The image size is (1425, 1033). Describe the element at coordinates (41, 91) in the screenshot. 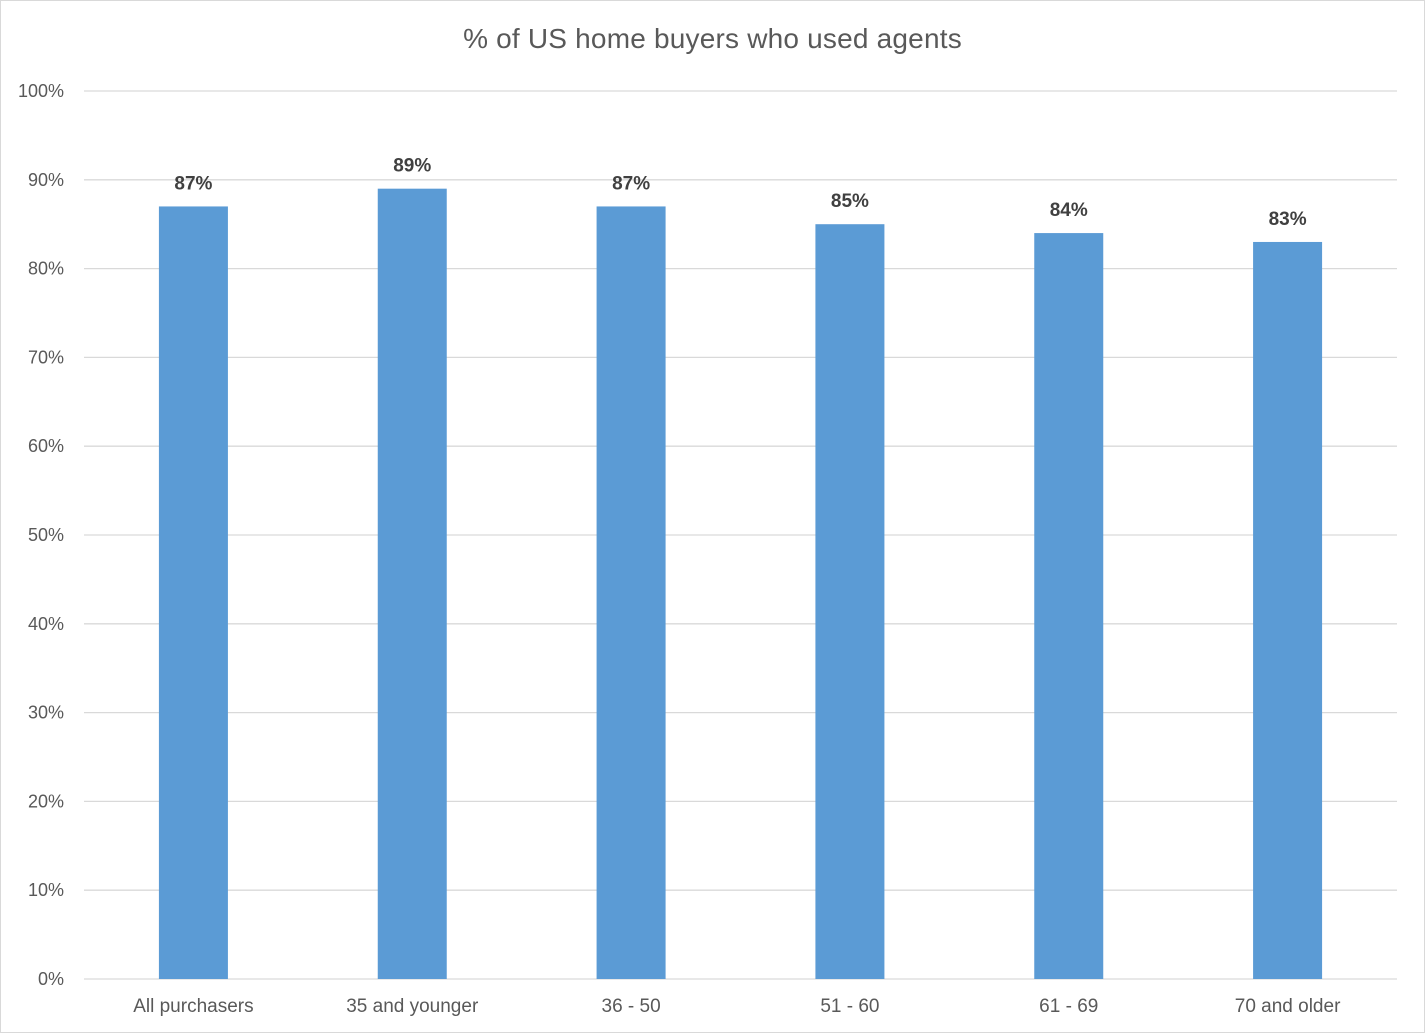

I see `y-tick-label: 100%` at that location.